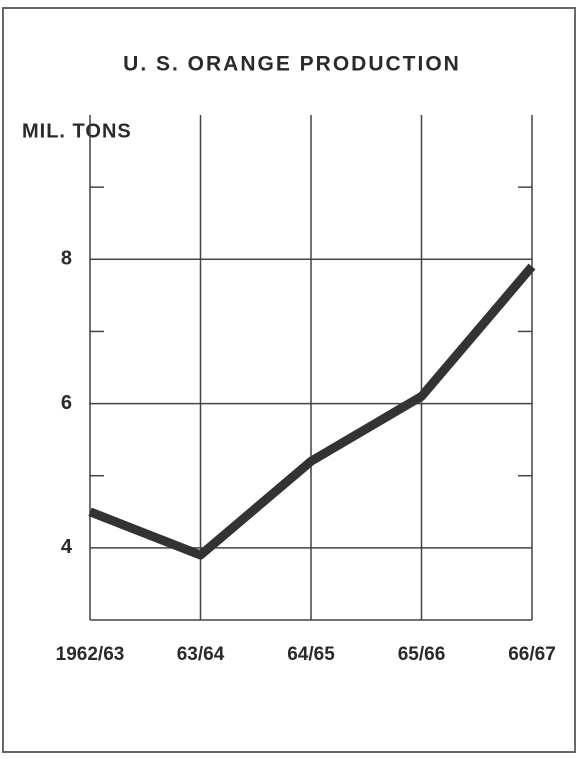  What do you see at coordinates (311, 654) in the screenshot?
I see `x-tick-label: 64/65` at bounding box center [311, 654].